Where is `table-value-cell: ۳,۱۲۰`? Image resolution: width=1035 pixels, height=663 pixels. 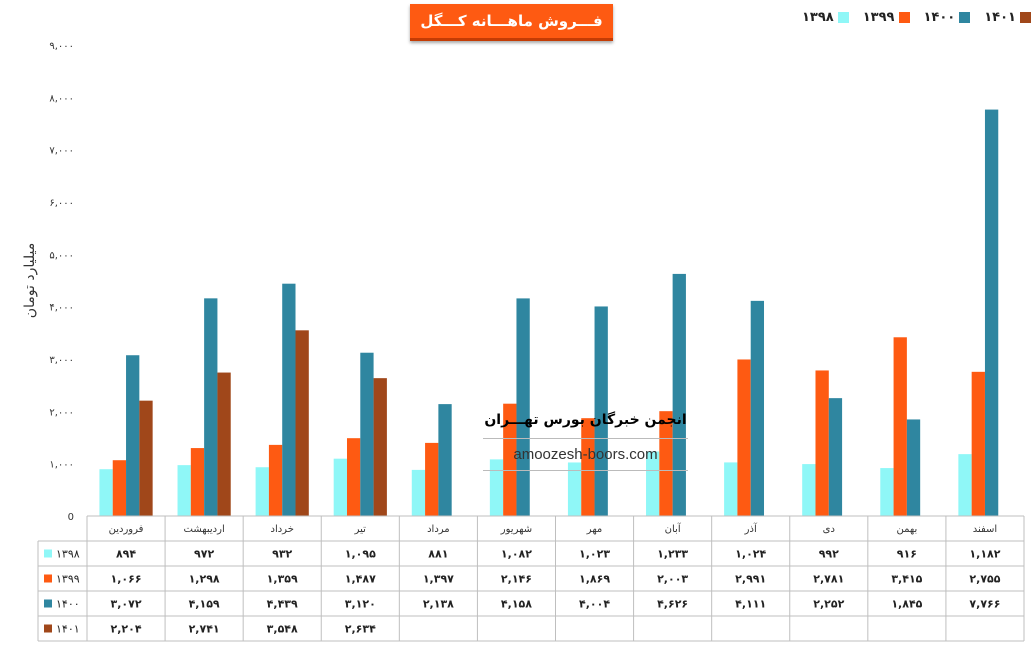
table-value-cell: ۳,۱۲۰ is located at coordinates (360, 604).